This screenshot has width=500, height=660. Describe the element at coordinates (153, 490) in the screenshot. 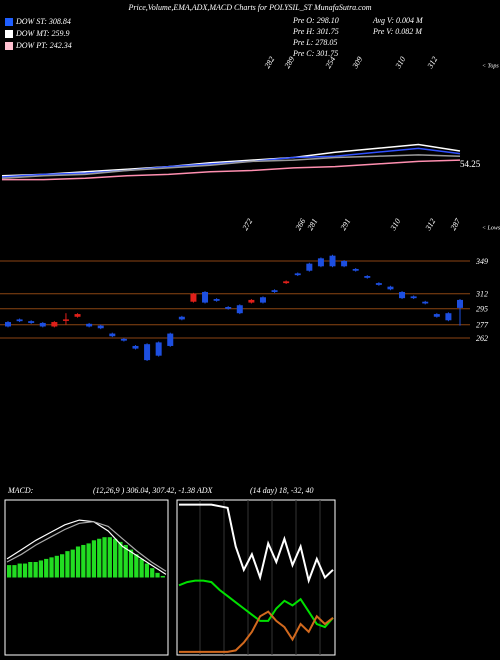

I see `macd-text: (12,26,9 ) 306.04, 307.42, -1.38 ADX` at that location.